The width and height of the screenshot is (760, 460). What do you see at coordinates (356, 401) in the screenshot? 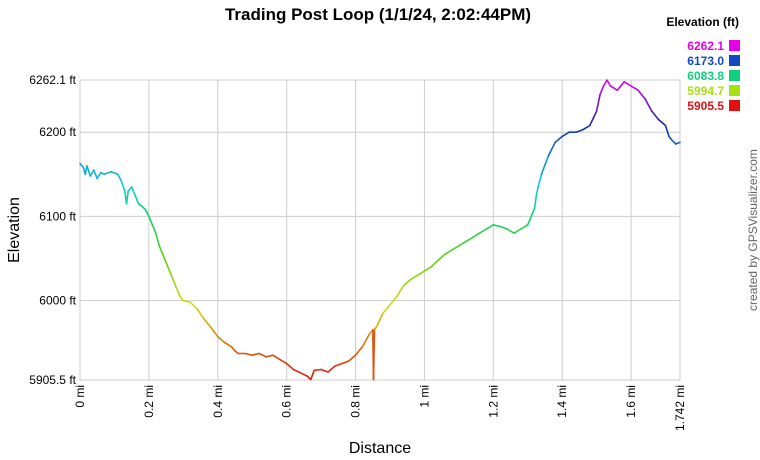
I see `x-tick-label: 0.8 mi` at bounding box center [356, 401].